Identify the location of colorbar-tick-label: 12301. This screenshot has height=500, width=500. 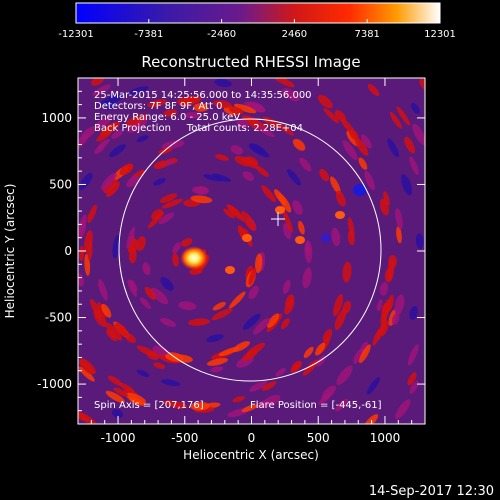
(440, 34).